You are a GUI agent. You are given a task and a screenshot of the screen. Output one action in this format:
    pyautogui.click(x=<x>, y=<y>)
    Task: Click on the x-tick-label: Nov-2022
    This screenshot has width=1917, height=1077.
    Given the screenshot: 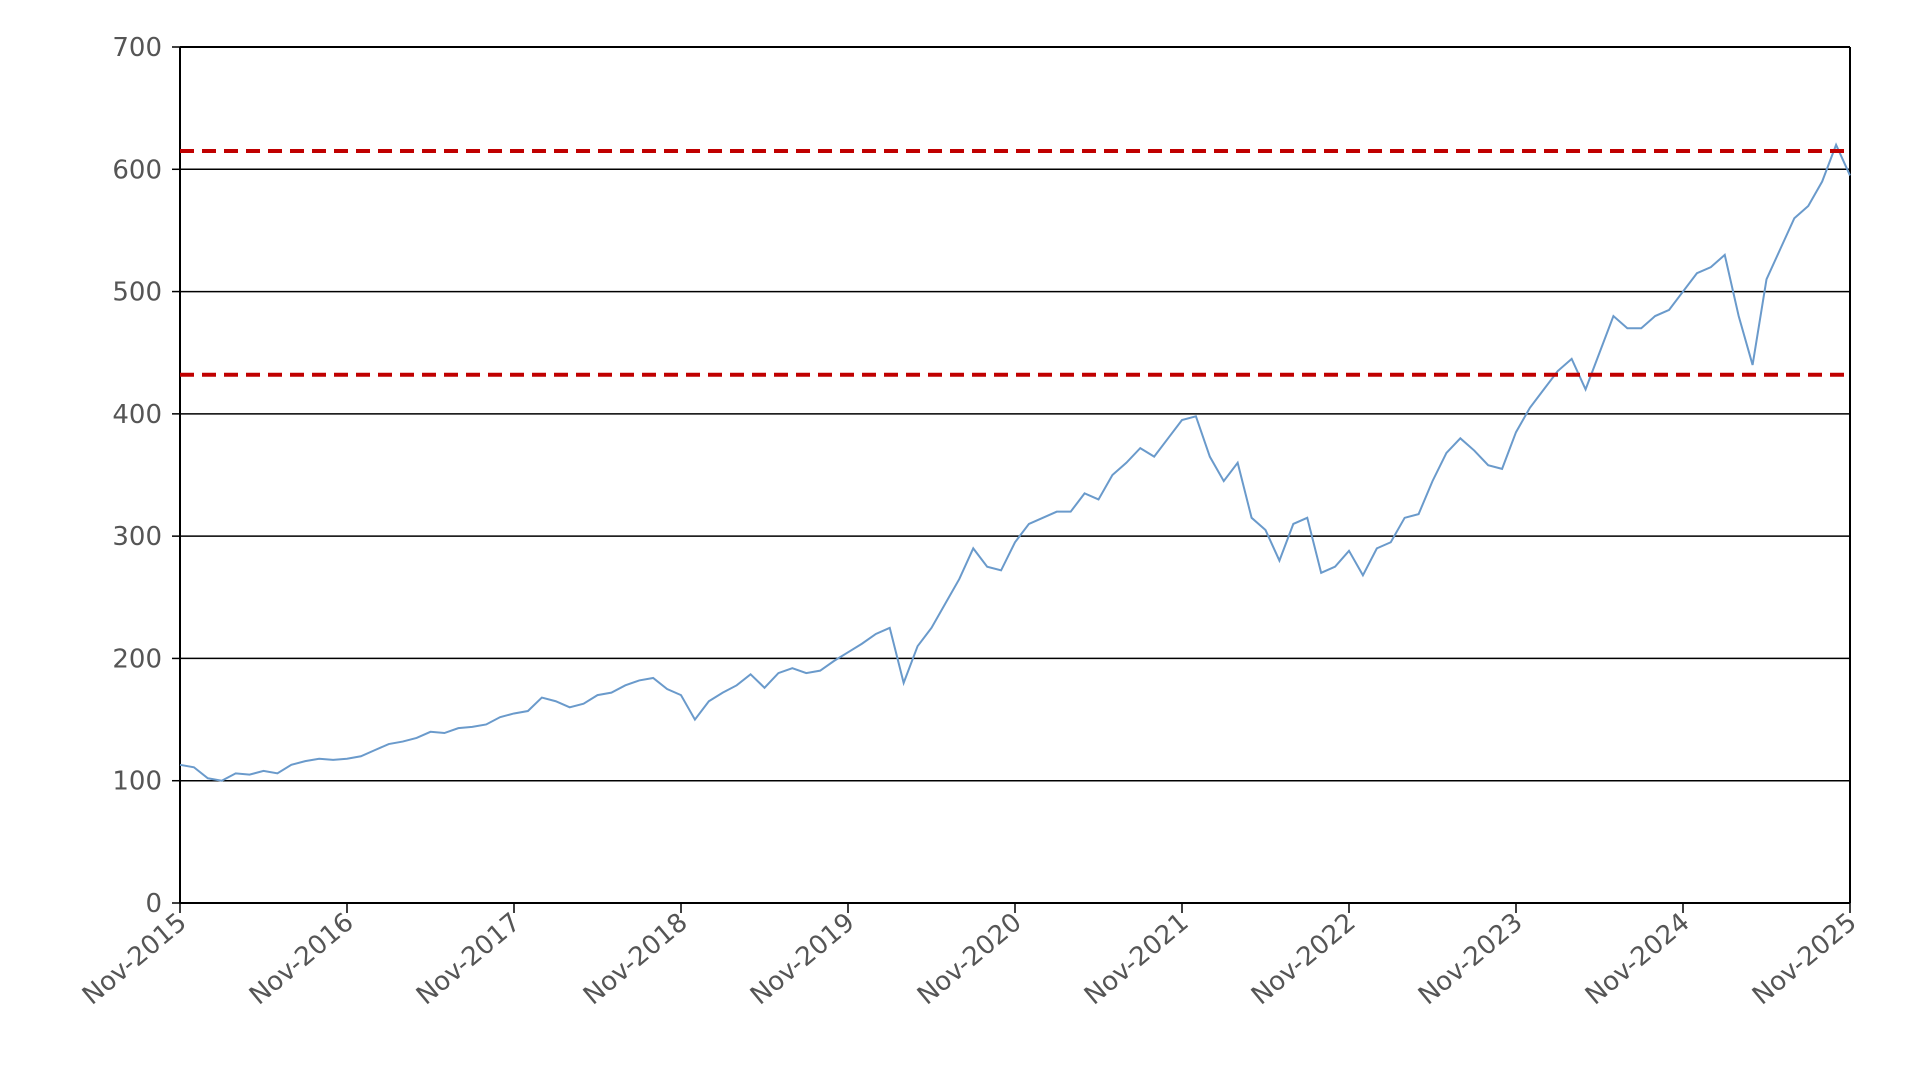 What is the action you would take?
    pyautogui.click(x=1304, y=959)
    